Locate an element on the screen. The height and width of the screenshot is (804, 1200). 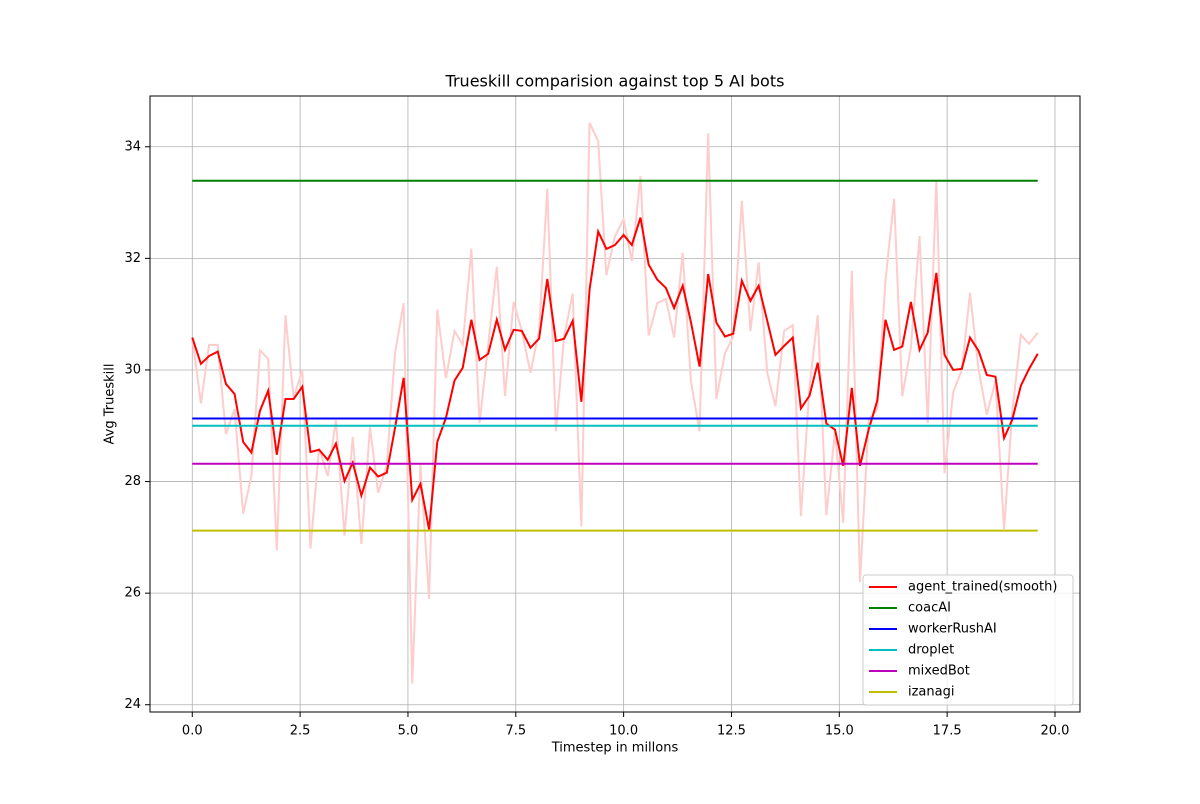
x-tick-label: 0.0 is located at coordinates (192, 731).